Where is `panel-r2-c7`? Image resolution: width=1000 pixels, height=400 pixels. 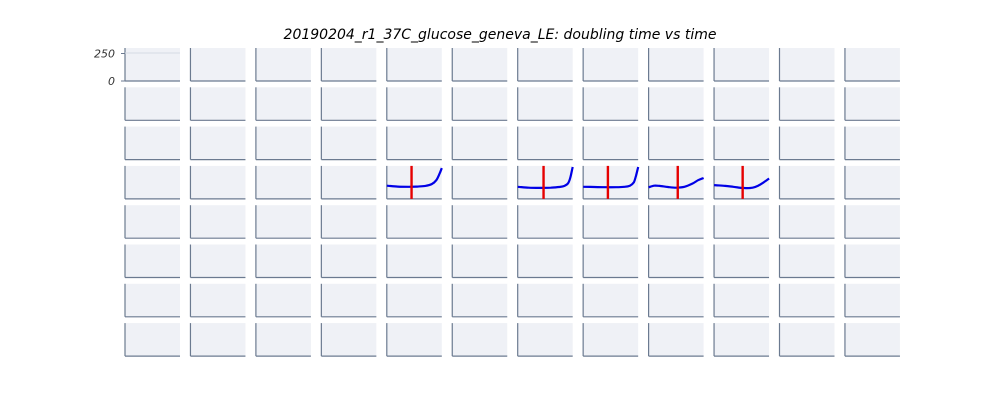
panel-r2-c7 is located at coordinates (610, 143).